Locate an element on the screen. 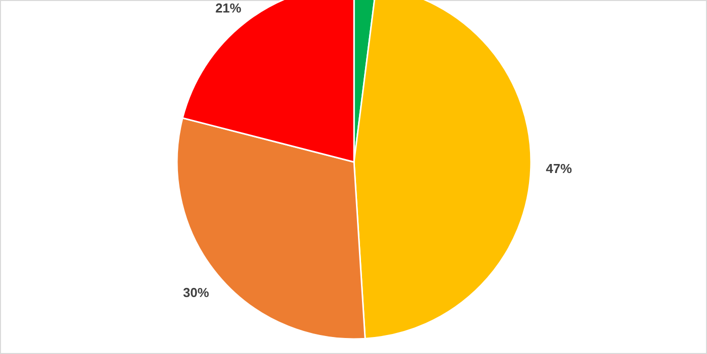 The image size is (707, 354). data-label: 21% is located at coordinates (228, 8).